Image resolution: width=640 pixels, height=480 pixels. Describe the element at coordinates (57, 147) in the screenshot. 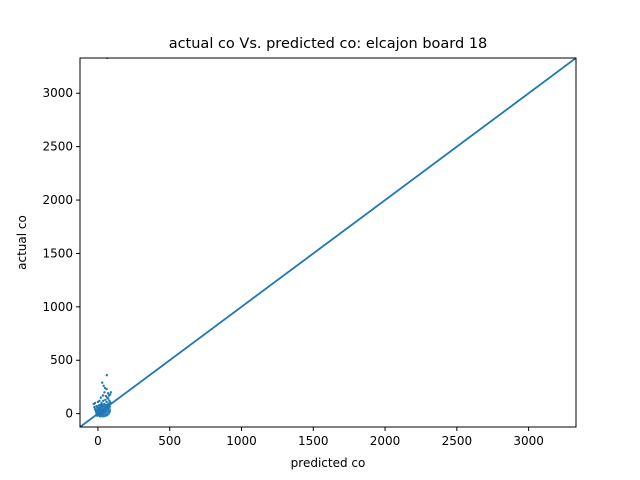

I see `y-tick-label: 2500` at that location.